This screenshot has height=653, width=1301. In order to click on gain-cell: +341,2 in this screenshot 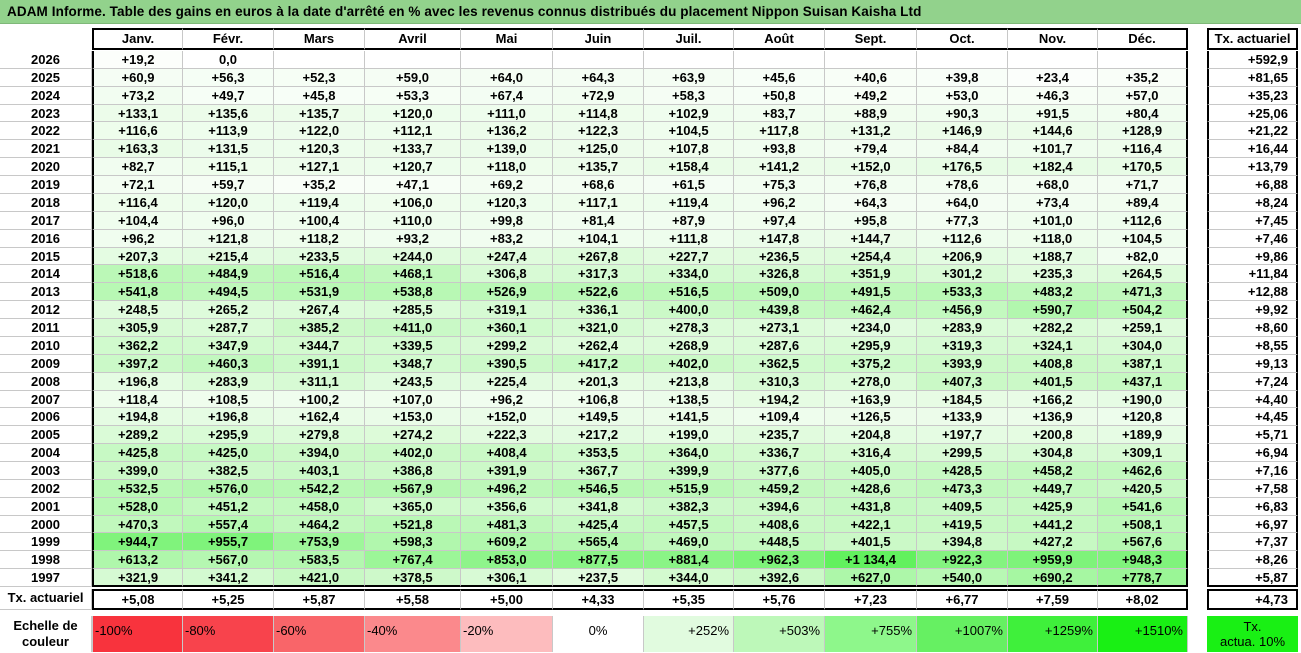, I will do `click(228, 578)`.